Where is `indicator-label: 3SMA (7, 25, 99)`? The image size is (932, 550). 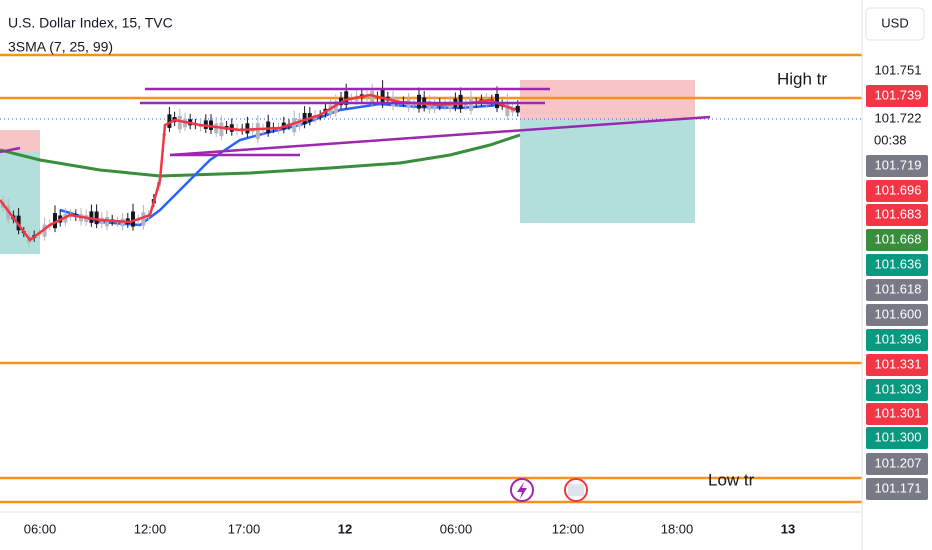
indicator-label: 3SMA (7, 25, 99) is located at coordinates (60, 47).